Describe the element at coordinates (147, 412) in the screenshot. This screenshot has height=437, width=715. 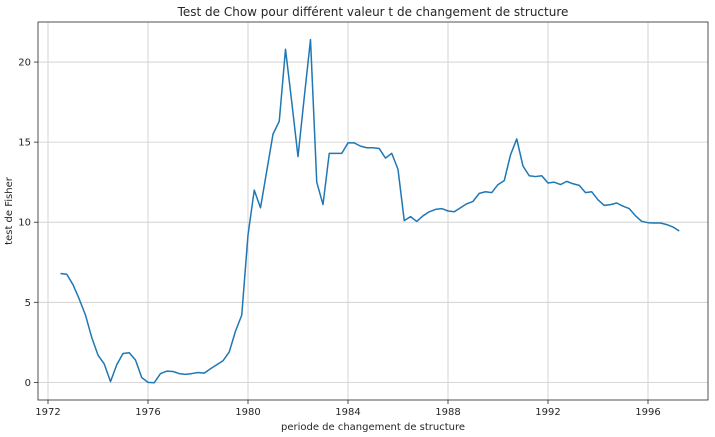
I see `x-tick-label: 1976` at that location.